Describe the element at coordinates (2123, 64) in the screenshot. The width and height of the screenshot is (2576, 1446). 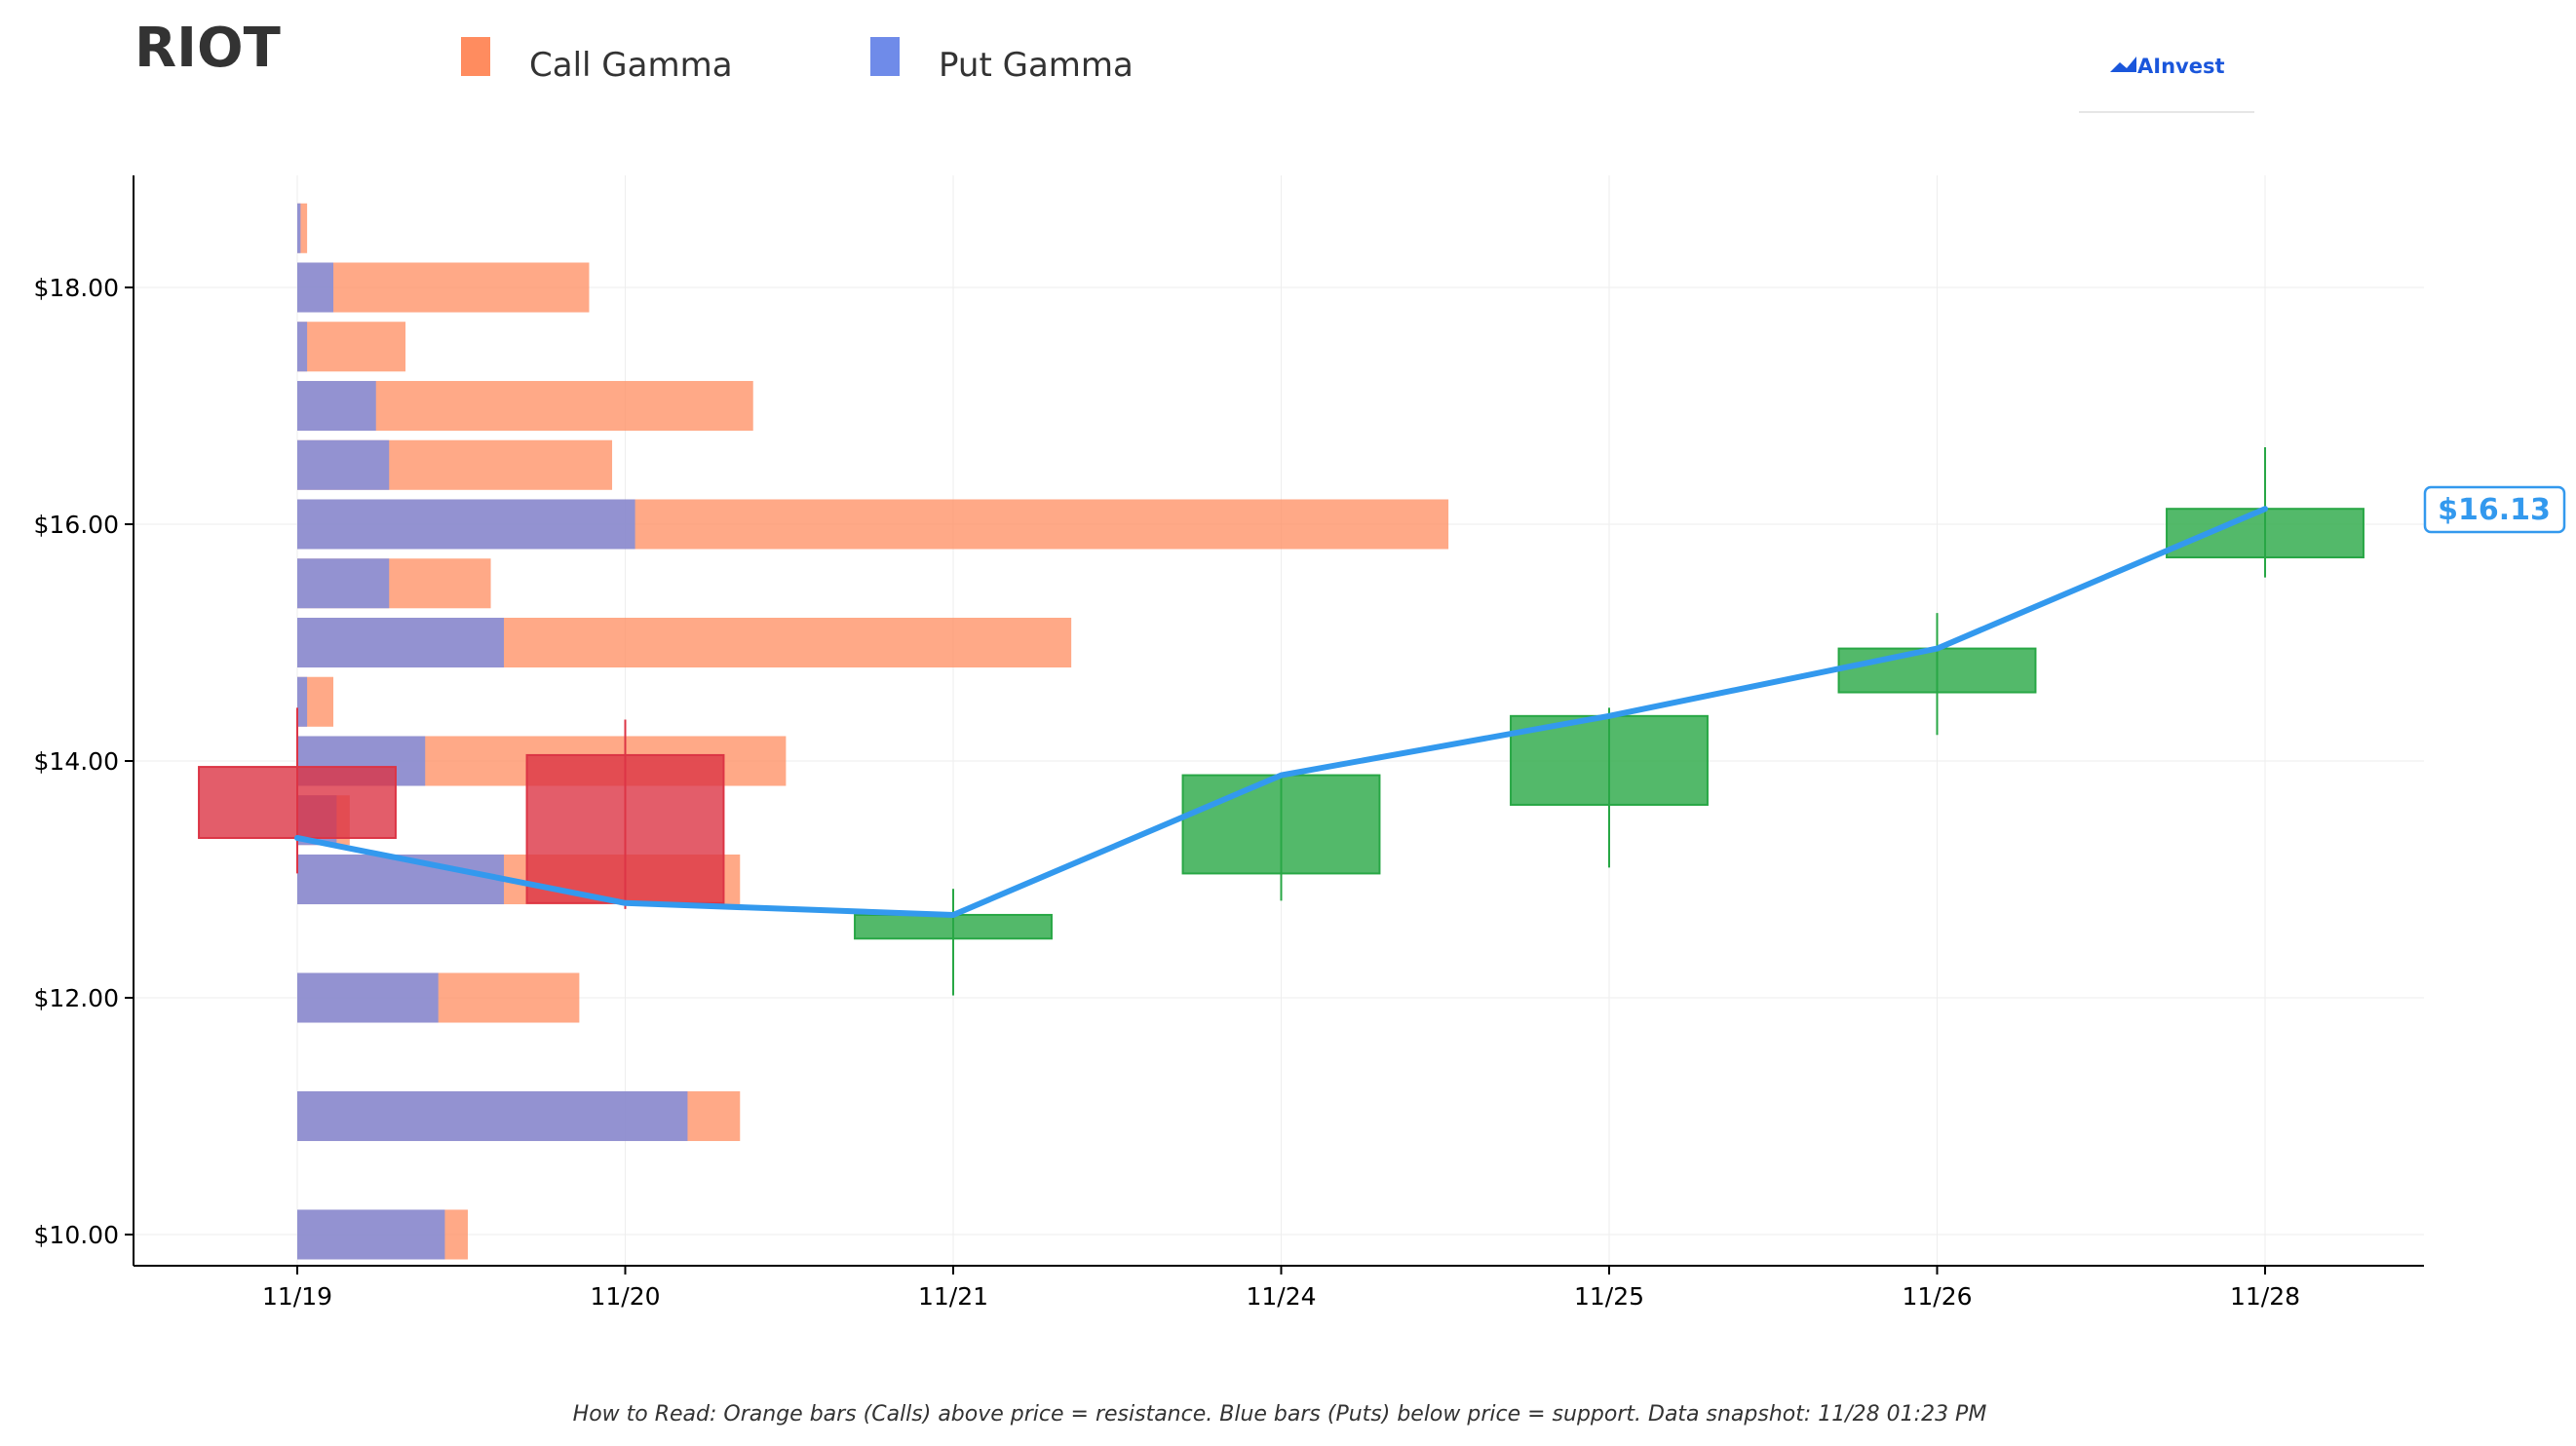
I see `brand-chart-icon` at that location.